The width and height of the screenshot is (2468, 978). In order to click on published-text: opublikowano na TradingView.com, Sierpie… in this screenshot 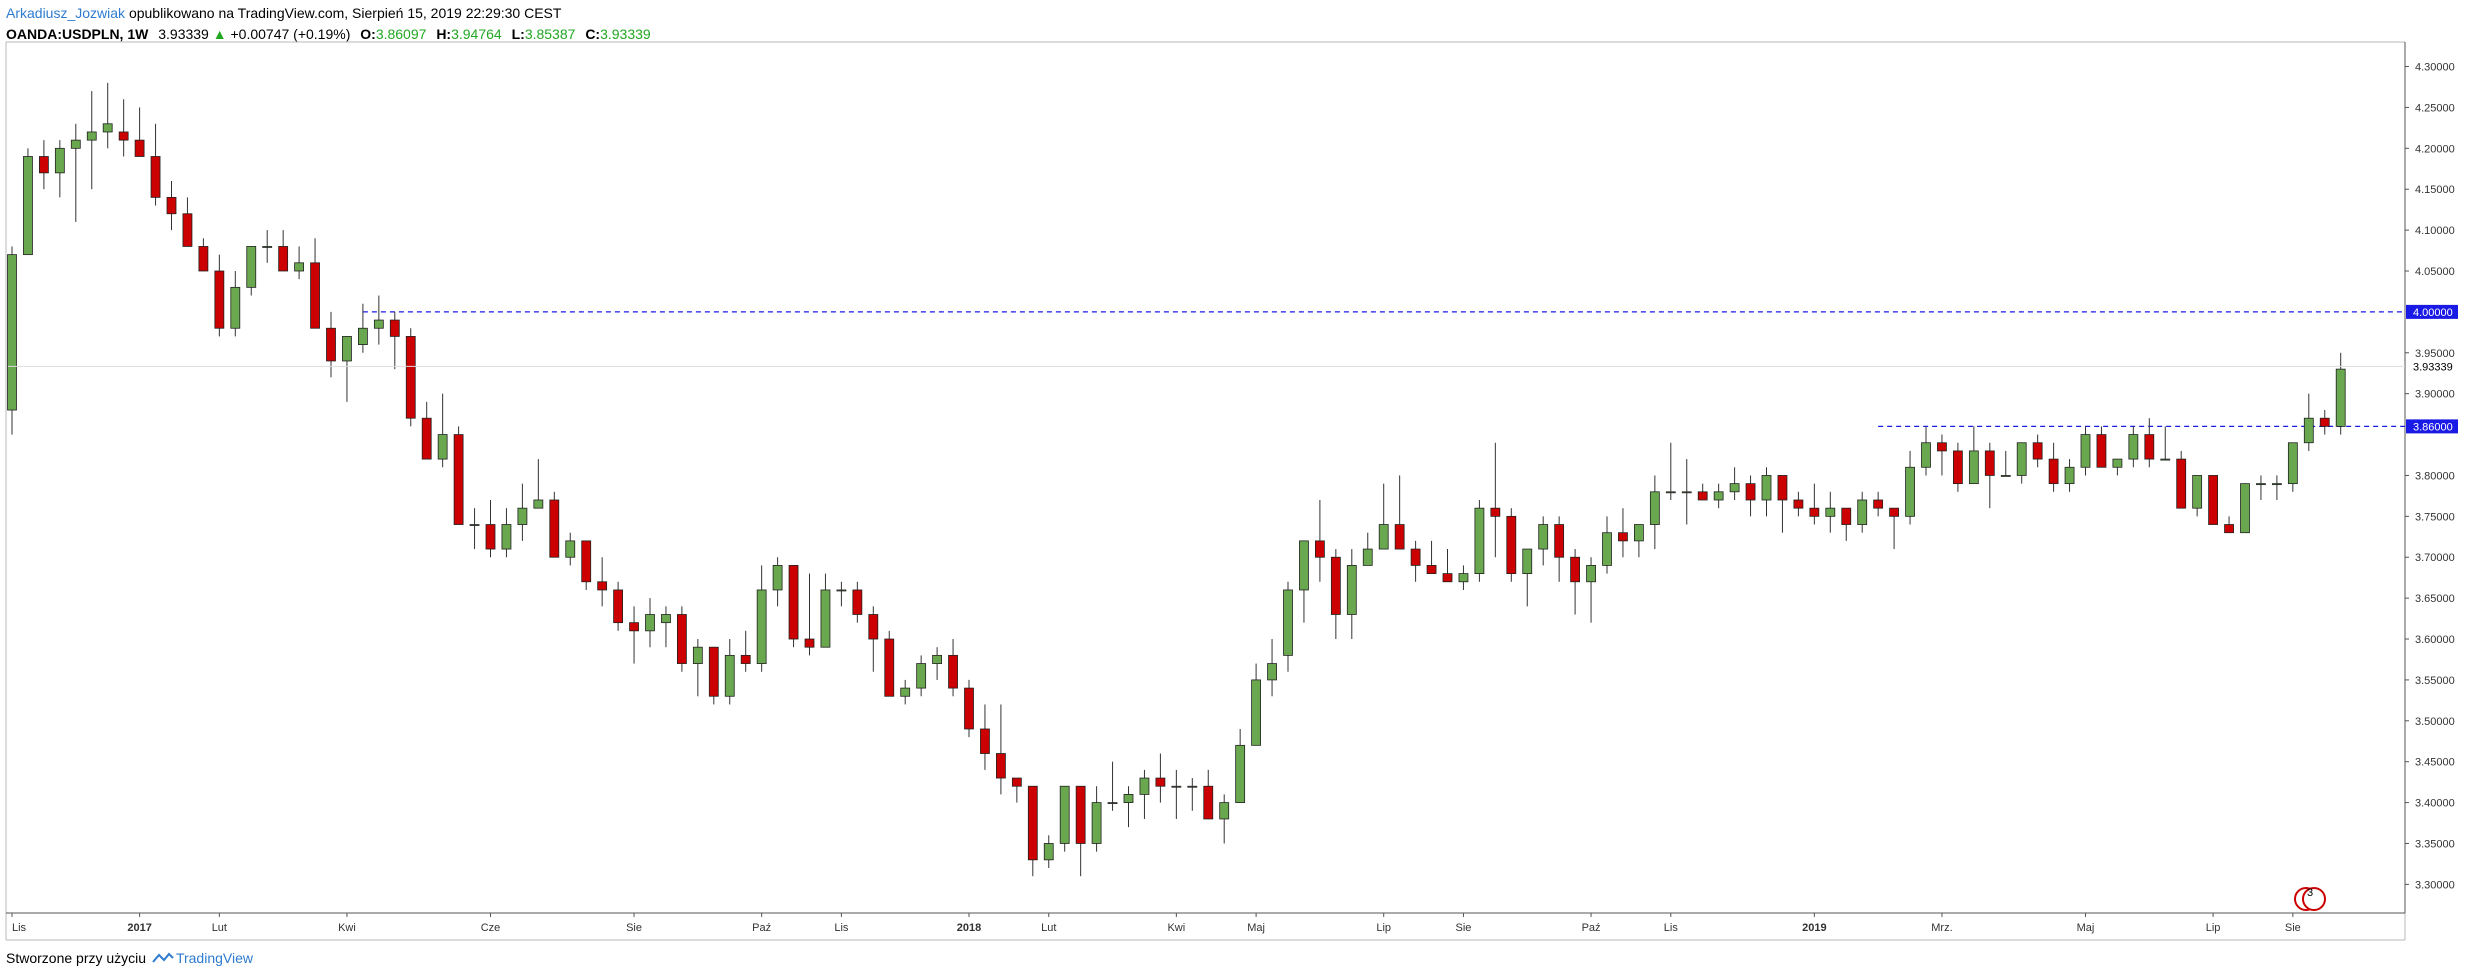, I will do `click(345, 13)`.